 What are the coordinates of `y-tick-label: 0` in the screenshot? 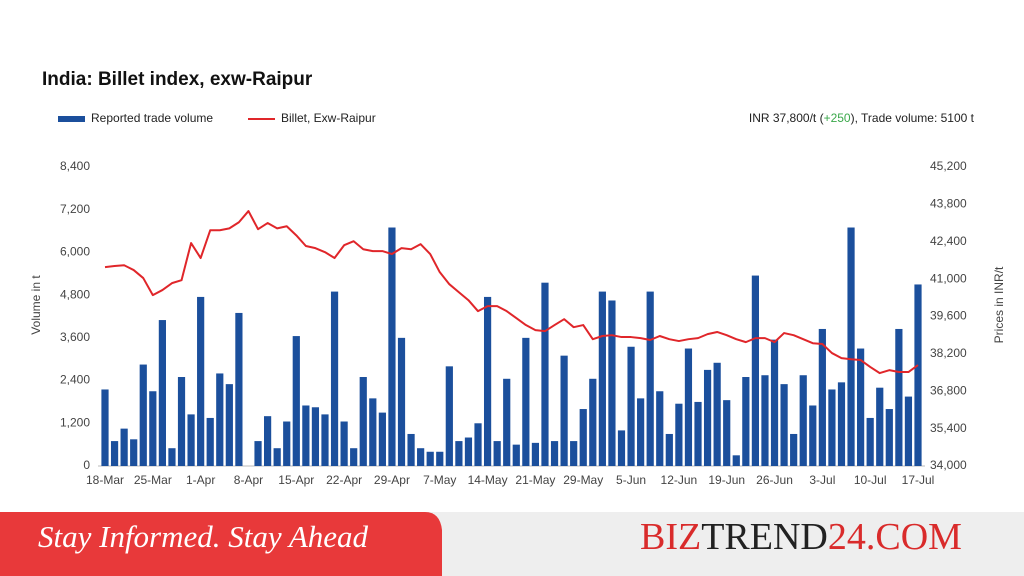 It's located at (86, 465).